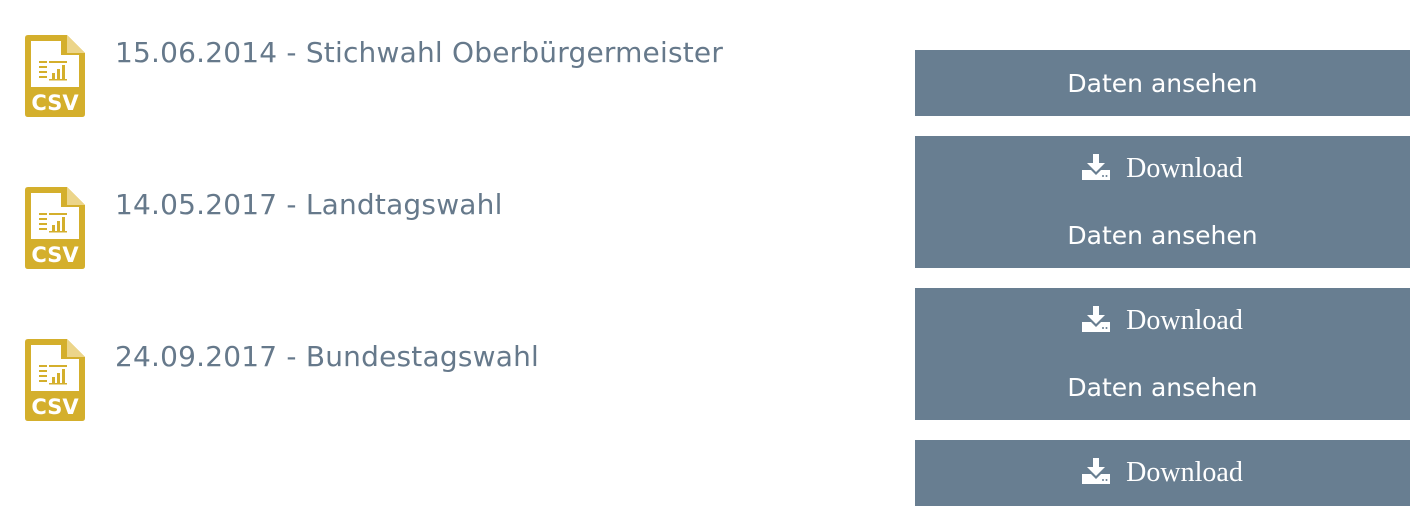 The width and height of the screenshot is (1422, 510). I want to click on dataset-title: 15.06.2014 - Stichwahl Oberbürgermeister, so click(419, 52).